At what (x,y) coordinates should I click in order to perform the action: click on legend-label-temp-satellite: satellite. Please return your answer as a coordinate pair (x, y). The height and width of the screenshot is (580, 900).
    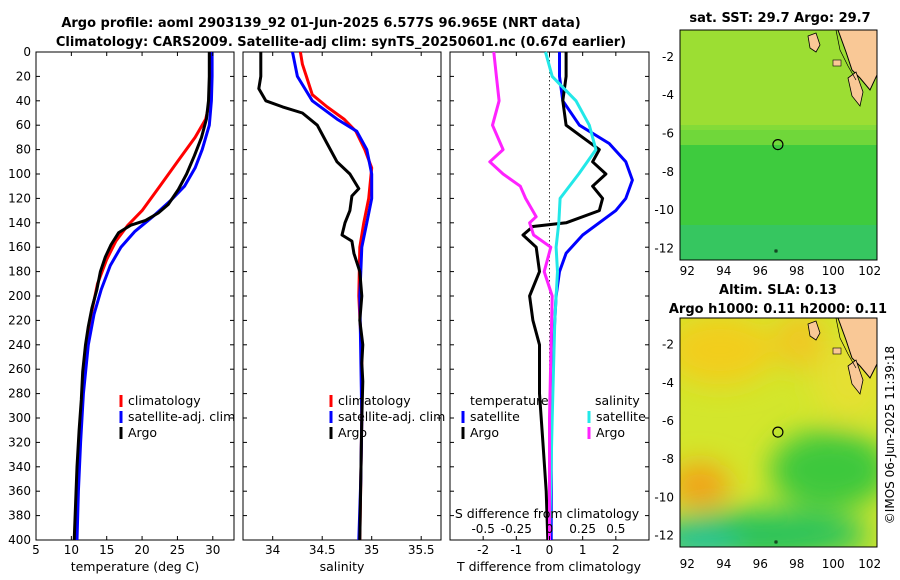
    Looking at the image, I should click on (495, 416).